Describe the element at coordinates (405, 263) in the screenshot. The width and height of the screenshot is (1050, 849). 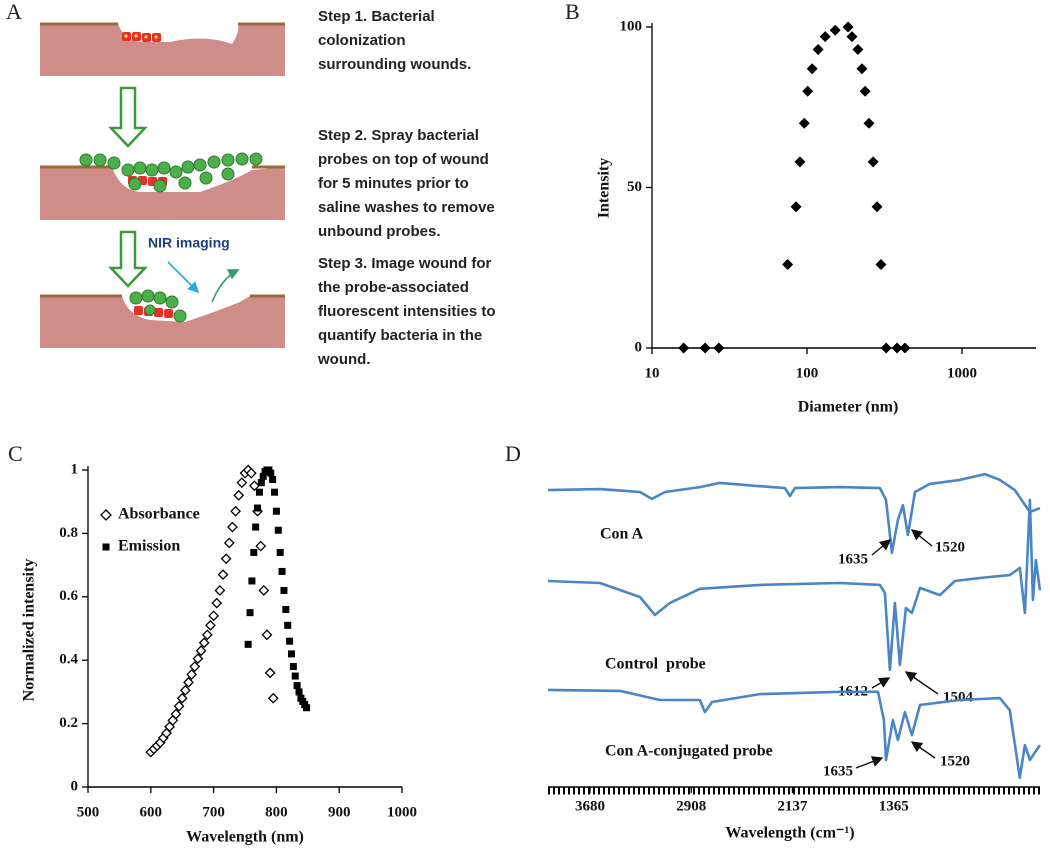
I see `step-text: Step 3. Image wound for` at that location.